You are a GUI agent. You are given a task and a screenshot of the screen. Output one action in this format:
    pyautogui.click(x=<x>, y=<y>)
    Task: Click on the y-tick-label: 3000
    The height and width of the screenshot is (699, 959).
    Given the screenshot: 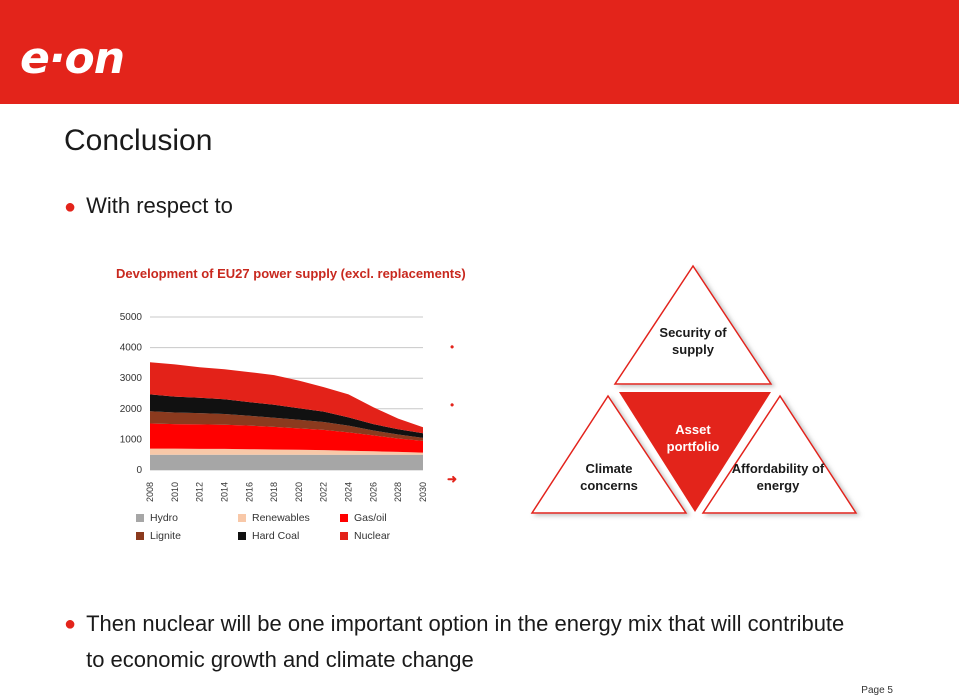 What is the action you would take?
    pyautogui.click(x=131, y=378)
    